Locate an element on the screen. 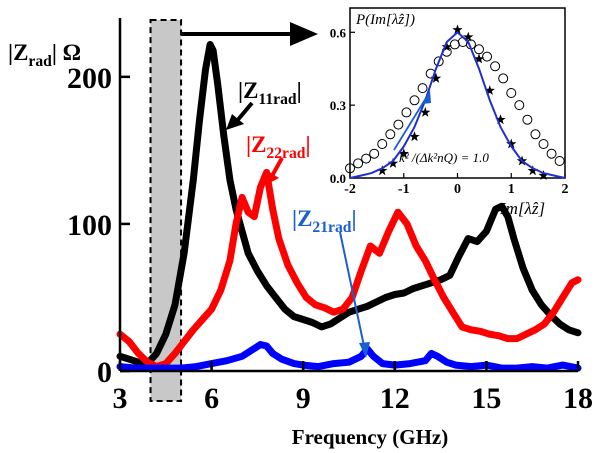  x-tick-label-0: 3 is located at coordinates (120, 398).